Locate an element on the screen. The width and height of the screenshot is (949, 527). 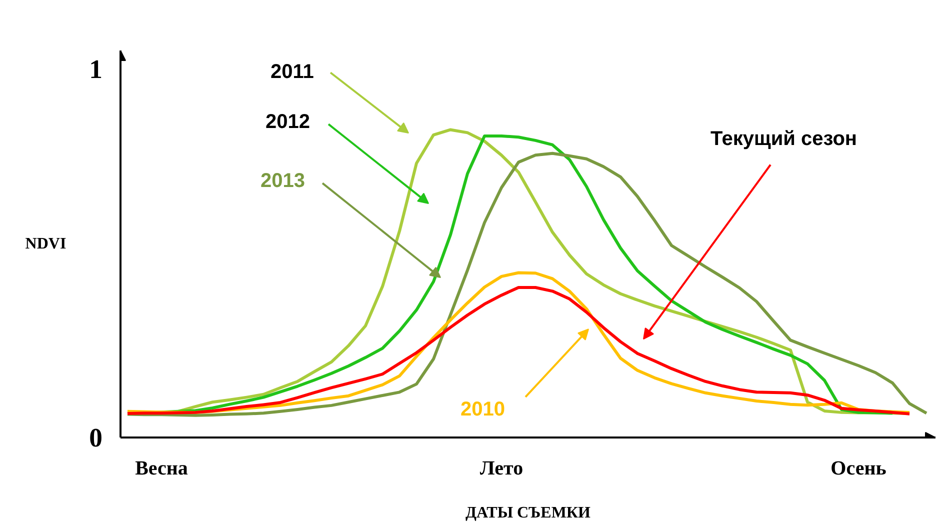
y-axis-title: NDVI is located at coordinates (45, 244).